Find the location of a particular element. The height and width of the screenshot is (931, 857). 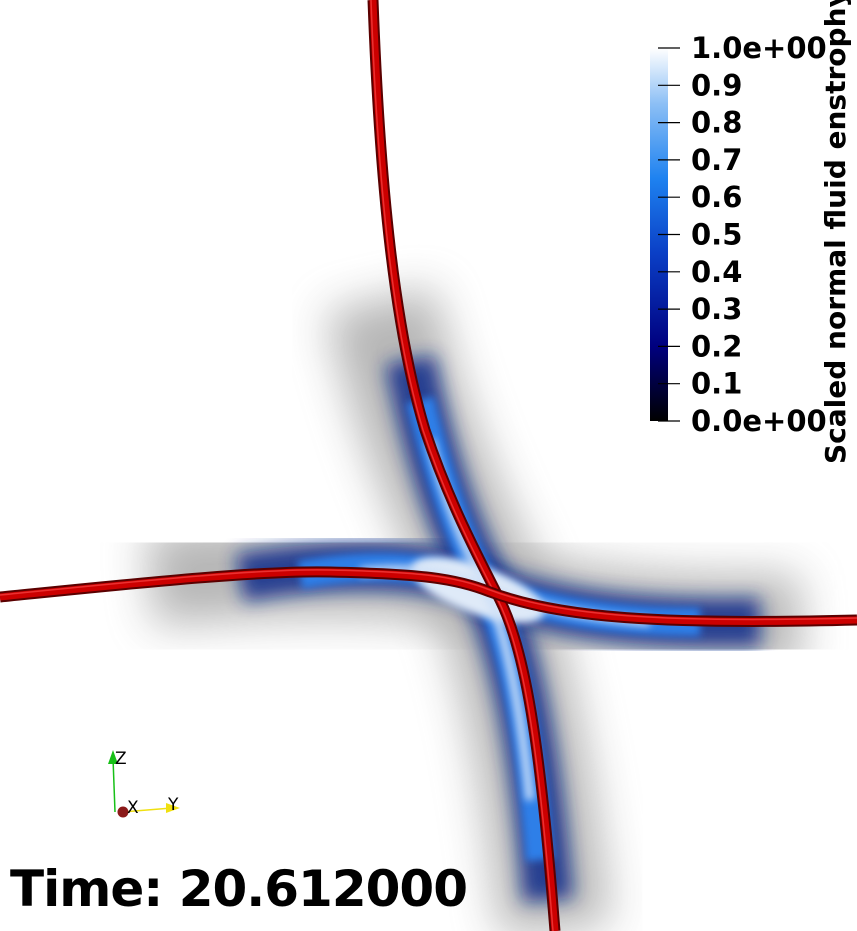

colorbar-tick-label: 0.1 is located at coordinates (716, 384).